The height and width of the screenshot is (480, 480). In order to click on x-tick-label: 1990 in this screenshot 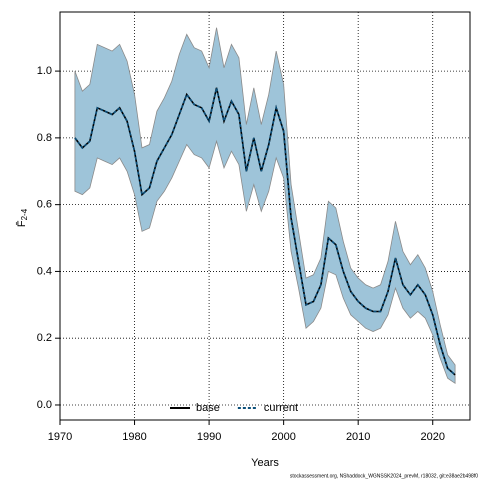, I will do `click(209, 437)`.